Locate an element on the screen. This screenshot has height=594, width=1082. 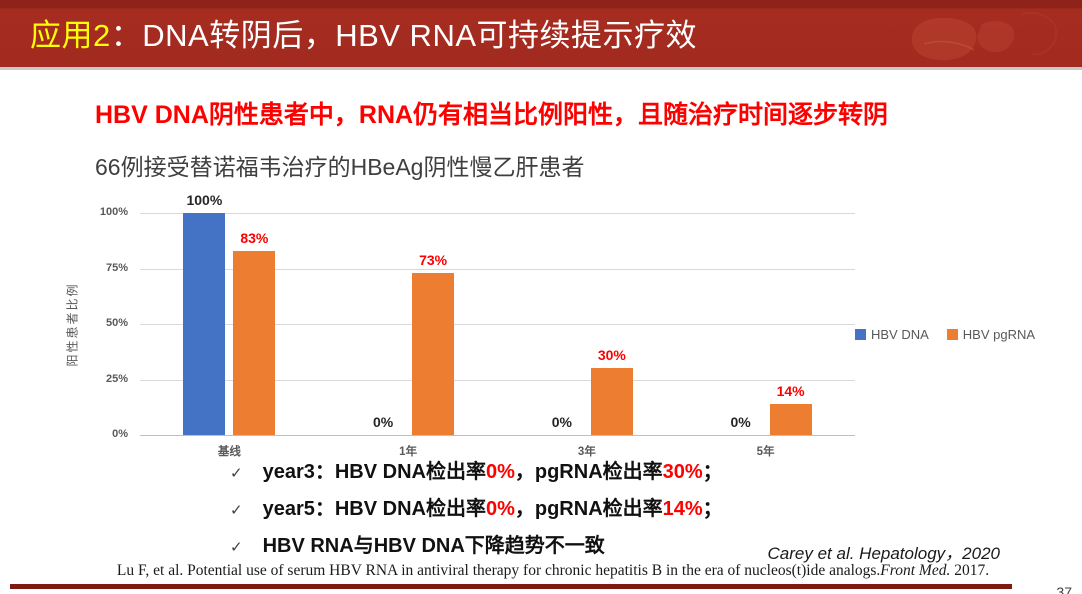
bullet-text: year5：HBV DNA检出率0%，pgRNA检出率14%； is located at coordinates (492, 509).